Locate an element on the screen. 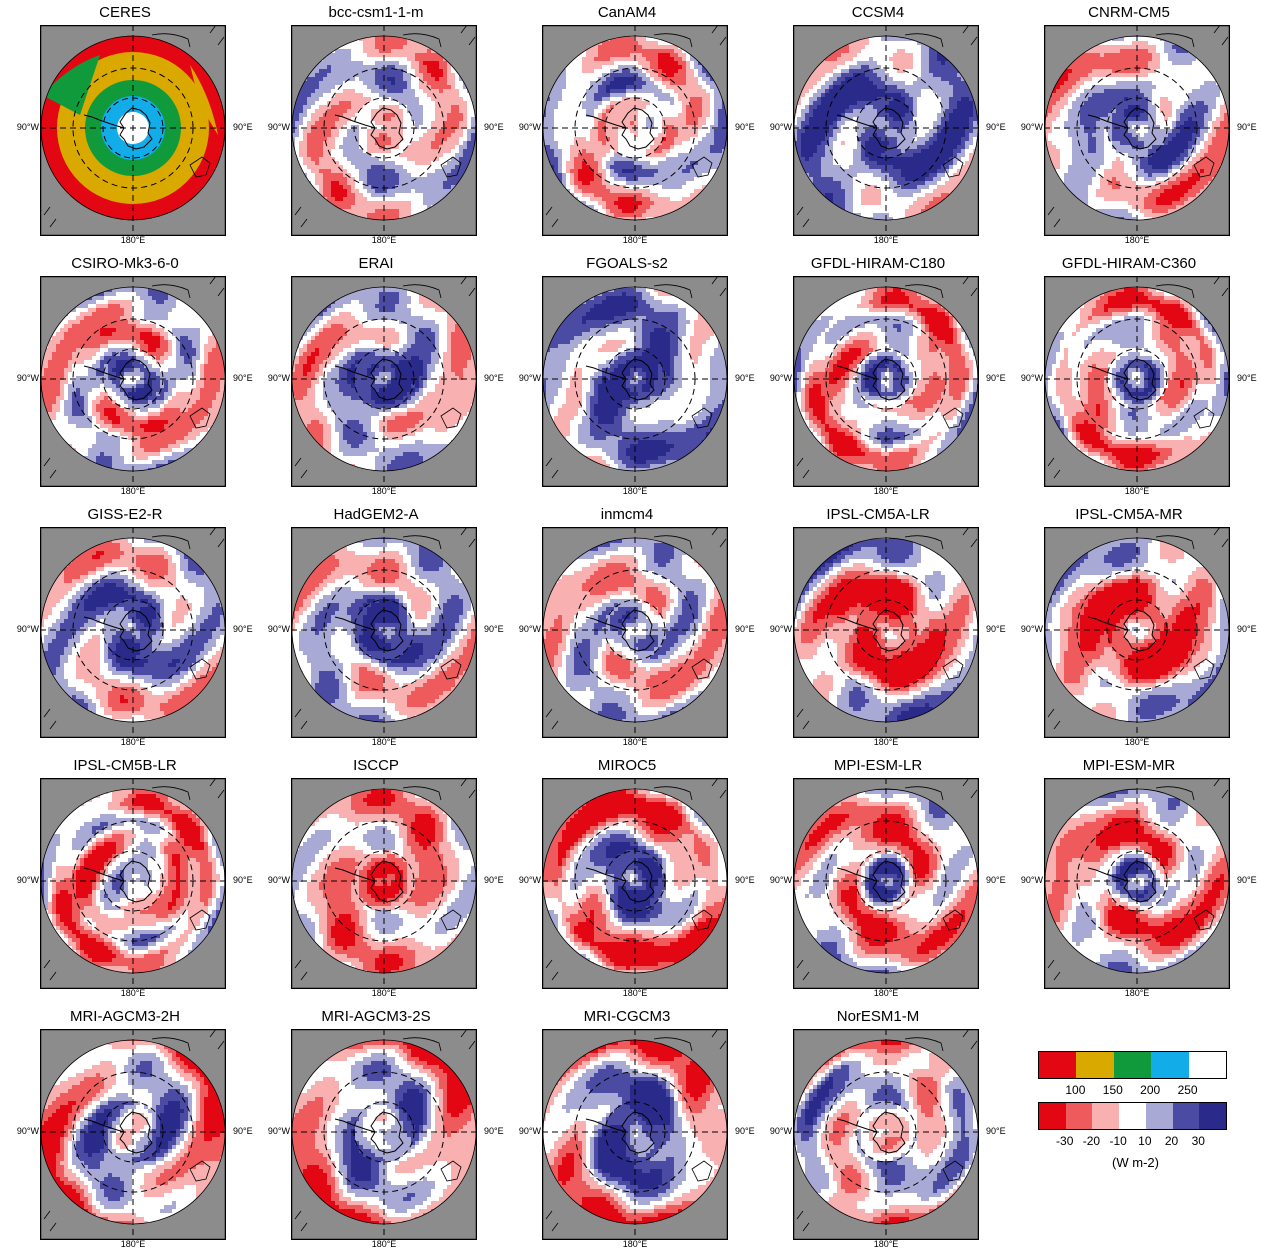  panel-title: MRI-AGCM3-2S is located at coordinates (376, 1017).